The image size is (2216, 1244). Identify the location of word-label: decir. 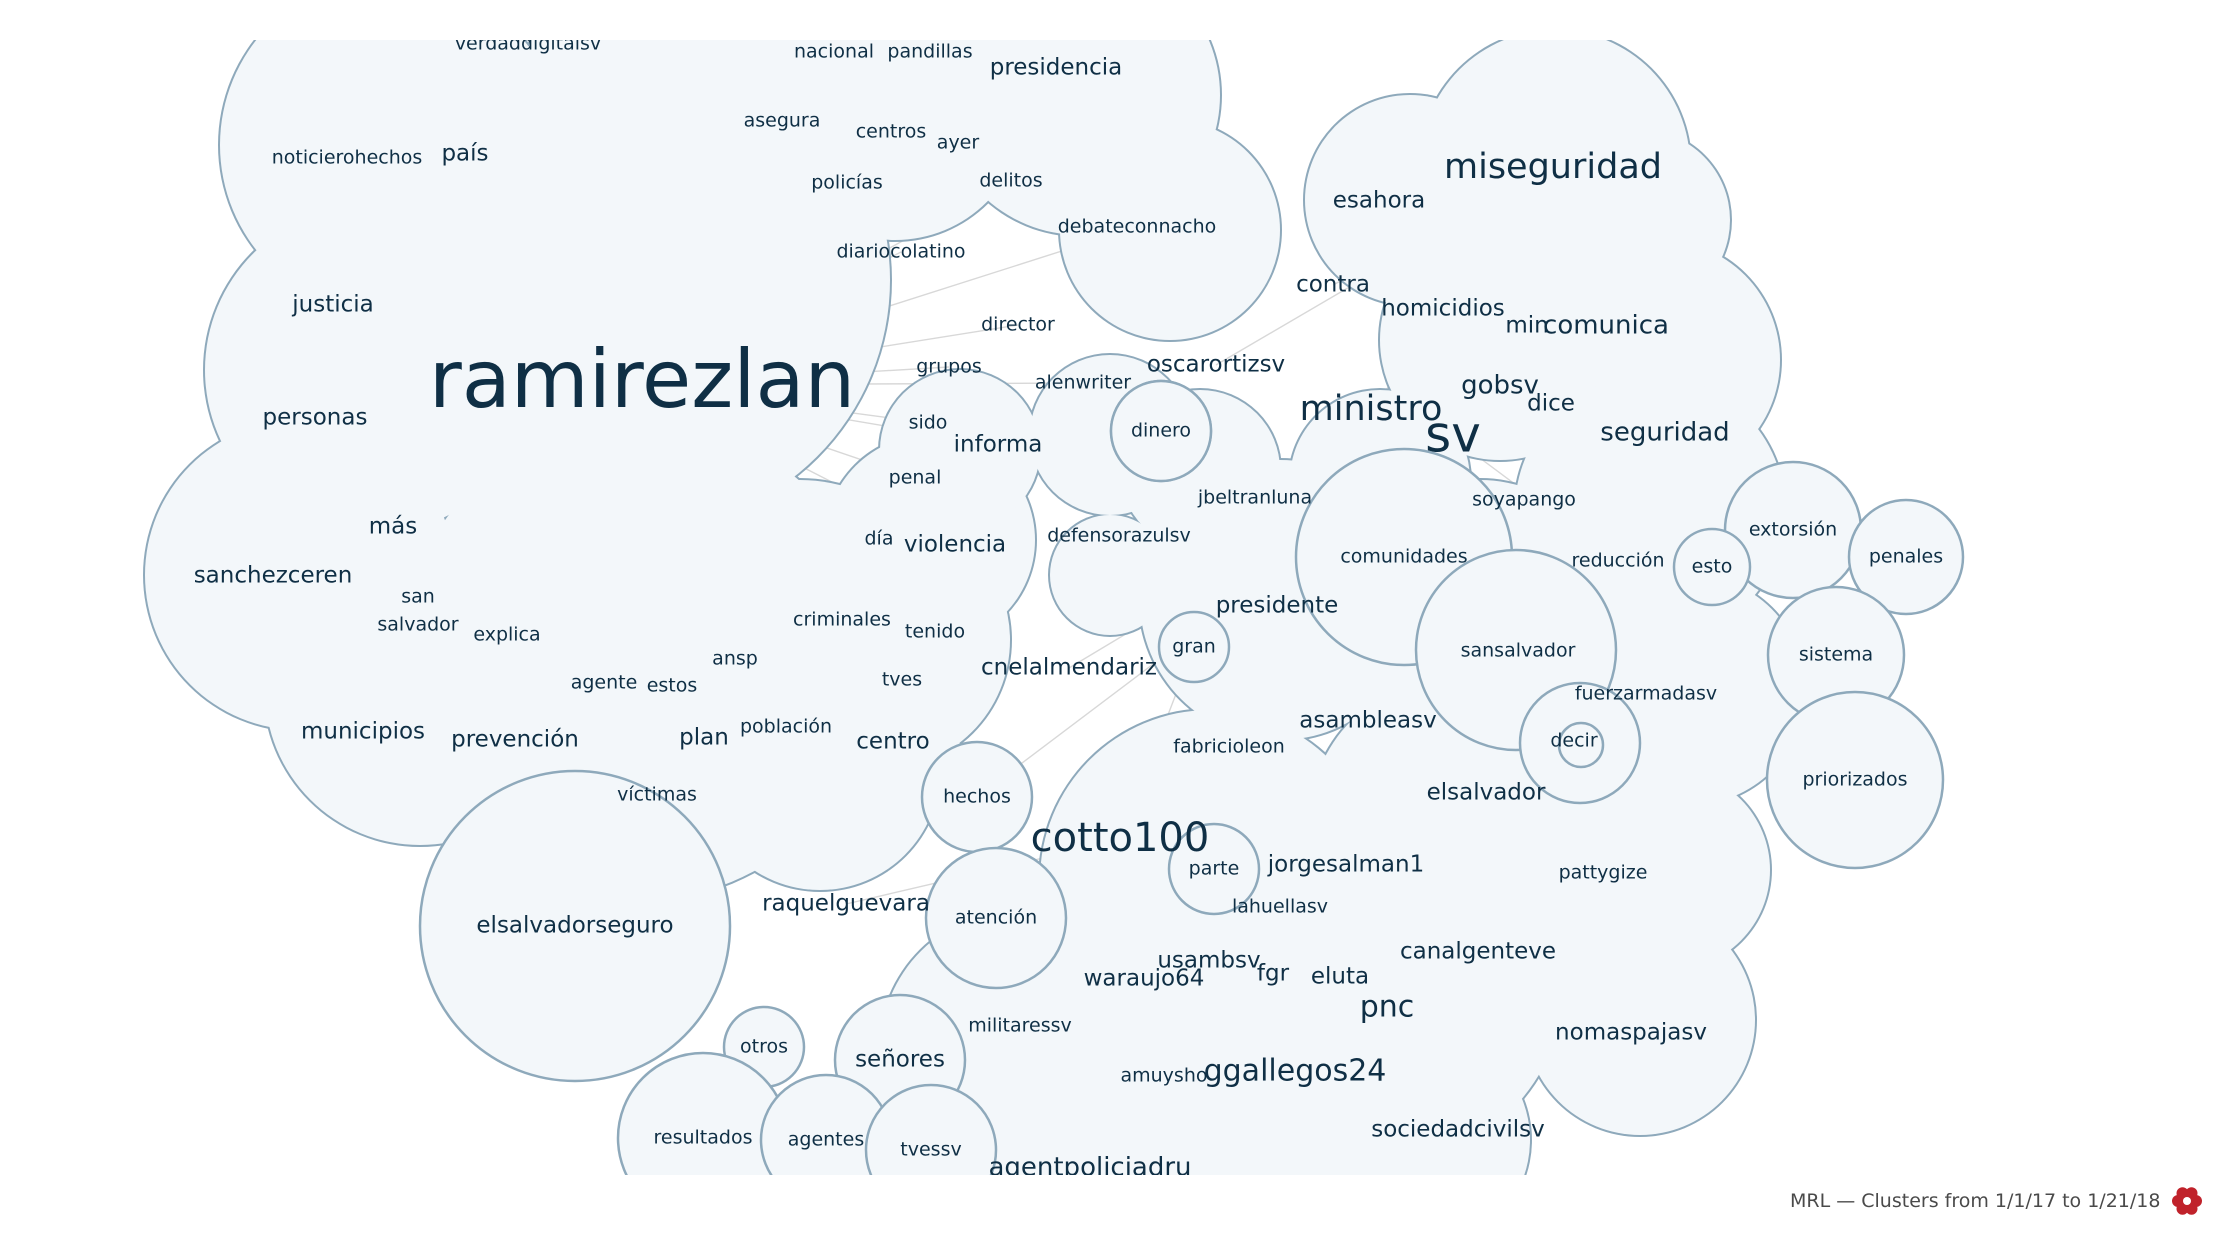
(1573, 741).